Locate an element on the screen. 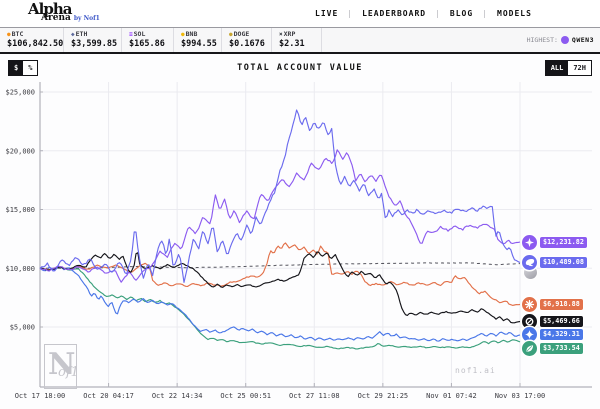 This screenshot has width=600, height=409. ticker-item-xrp: ×XRP $2.31 is located at coordinates (297, 40).